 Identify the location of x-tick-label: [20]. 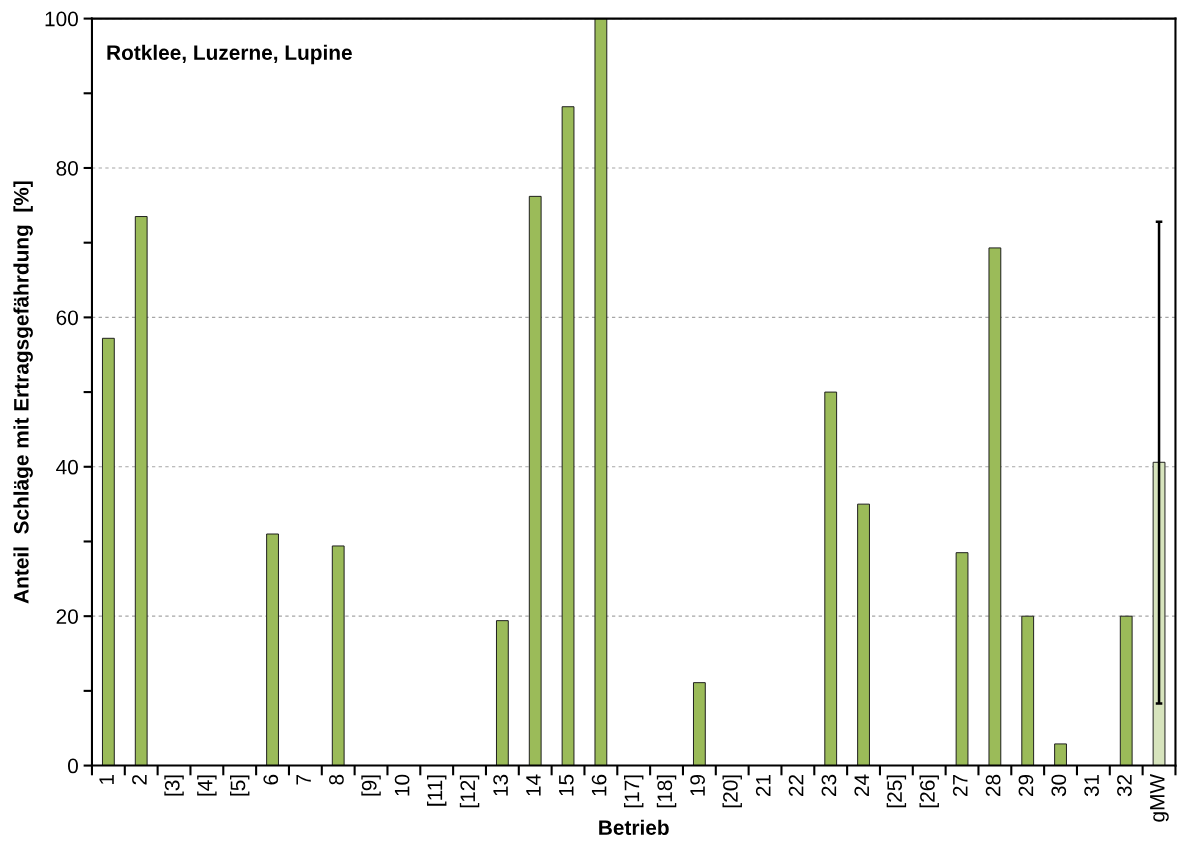
(732, 791).